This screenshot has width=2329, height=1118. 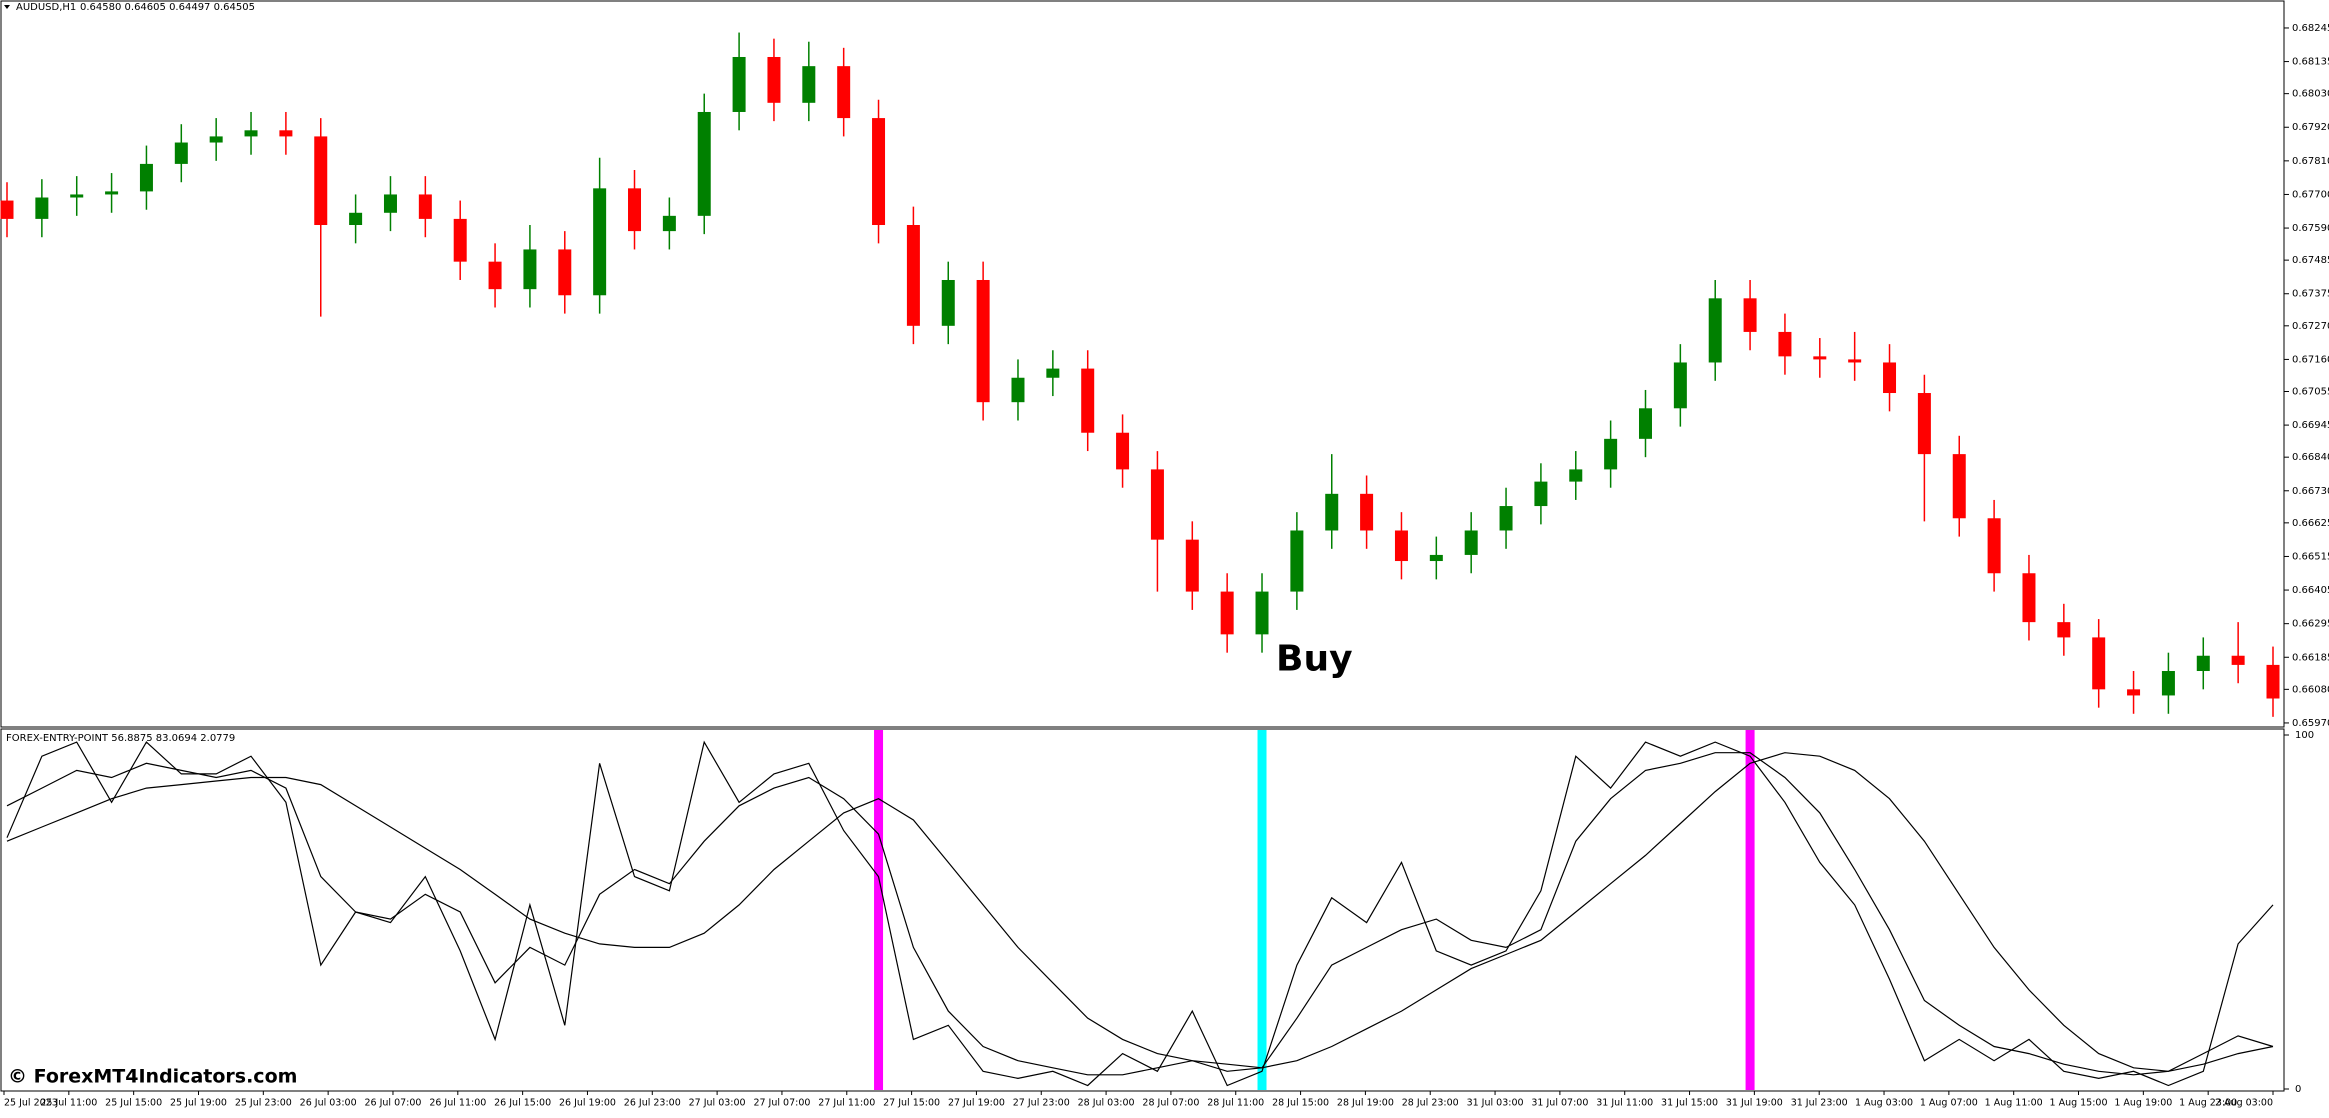 I want to click on x-tick-label: 1 Aug 15:00, so click(x=2079, y=1103).